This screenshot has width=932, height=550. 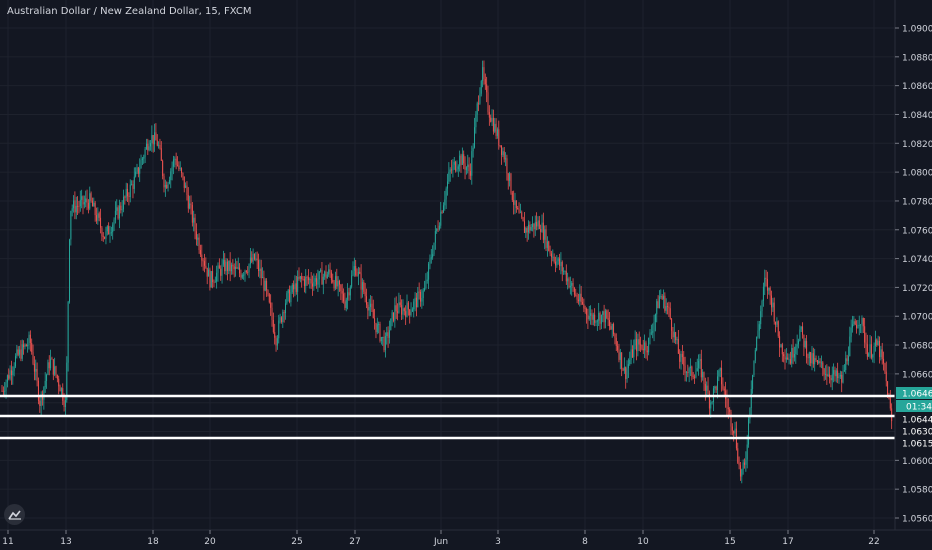 What do you see at coordinates (917, 87) in the screenshot?
I see `price-tick-label: 1.08600` at bounding box center [917, 87].